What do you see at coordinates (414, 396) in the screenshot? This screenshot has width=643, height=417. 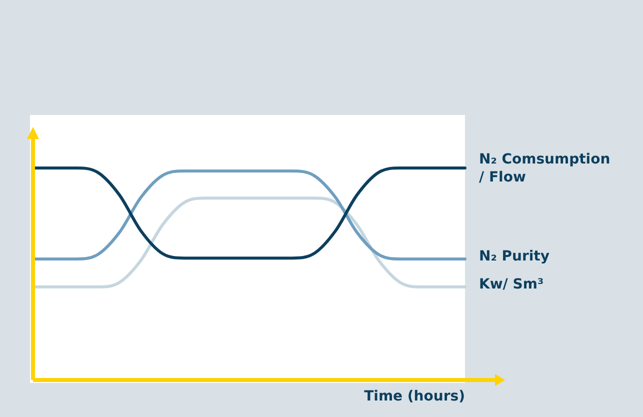 I see `x-axis-title: Time (hours)` at bounding box center [414, 396].